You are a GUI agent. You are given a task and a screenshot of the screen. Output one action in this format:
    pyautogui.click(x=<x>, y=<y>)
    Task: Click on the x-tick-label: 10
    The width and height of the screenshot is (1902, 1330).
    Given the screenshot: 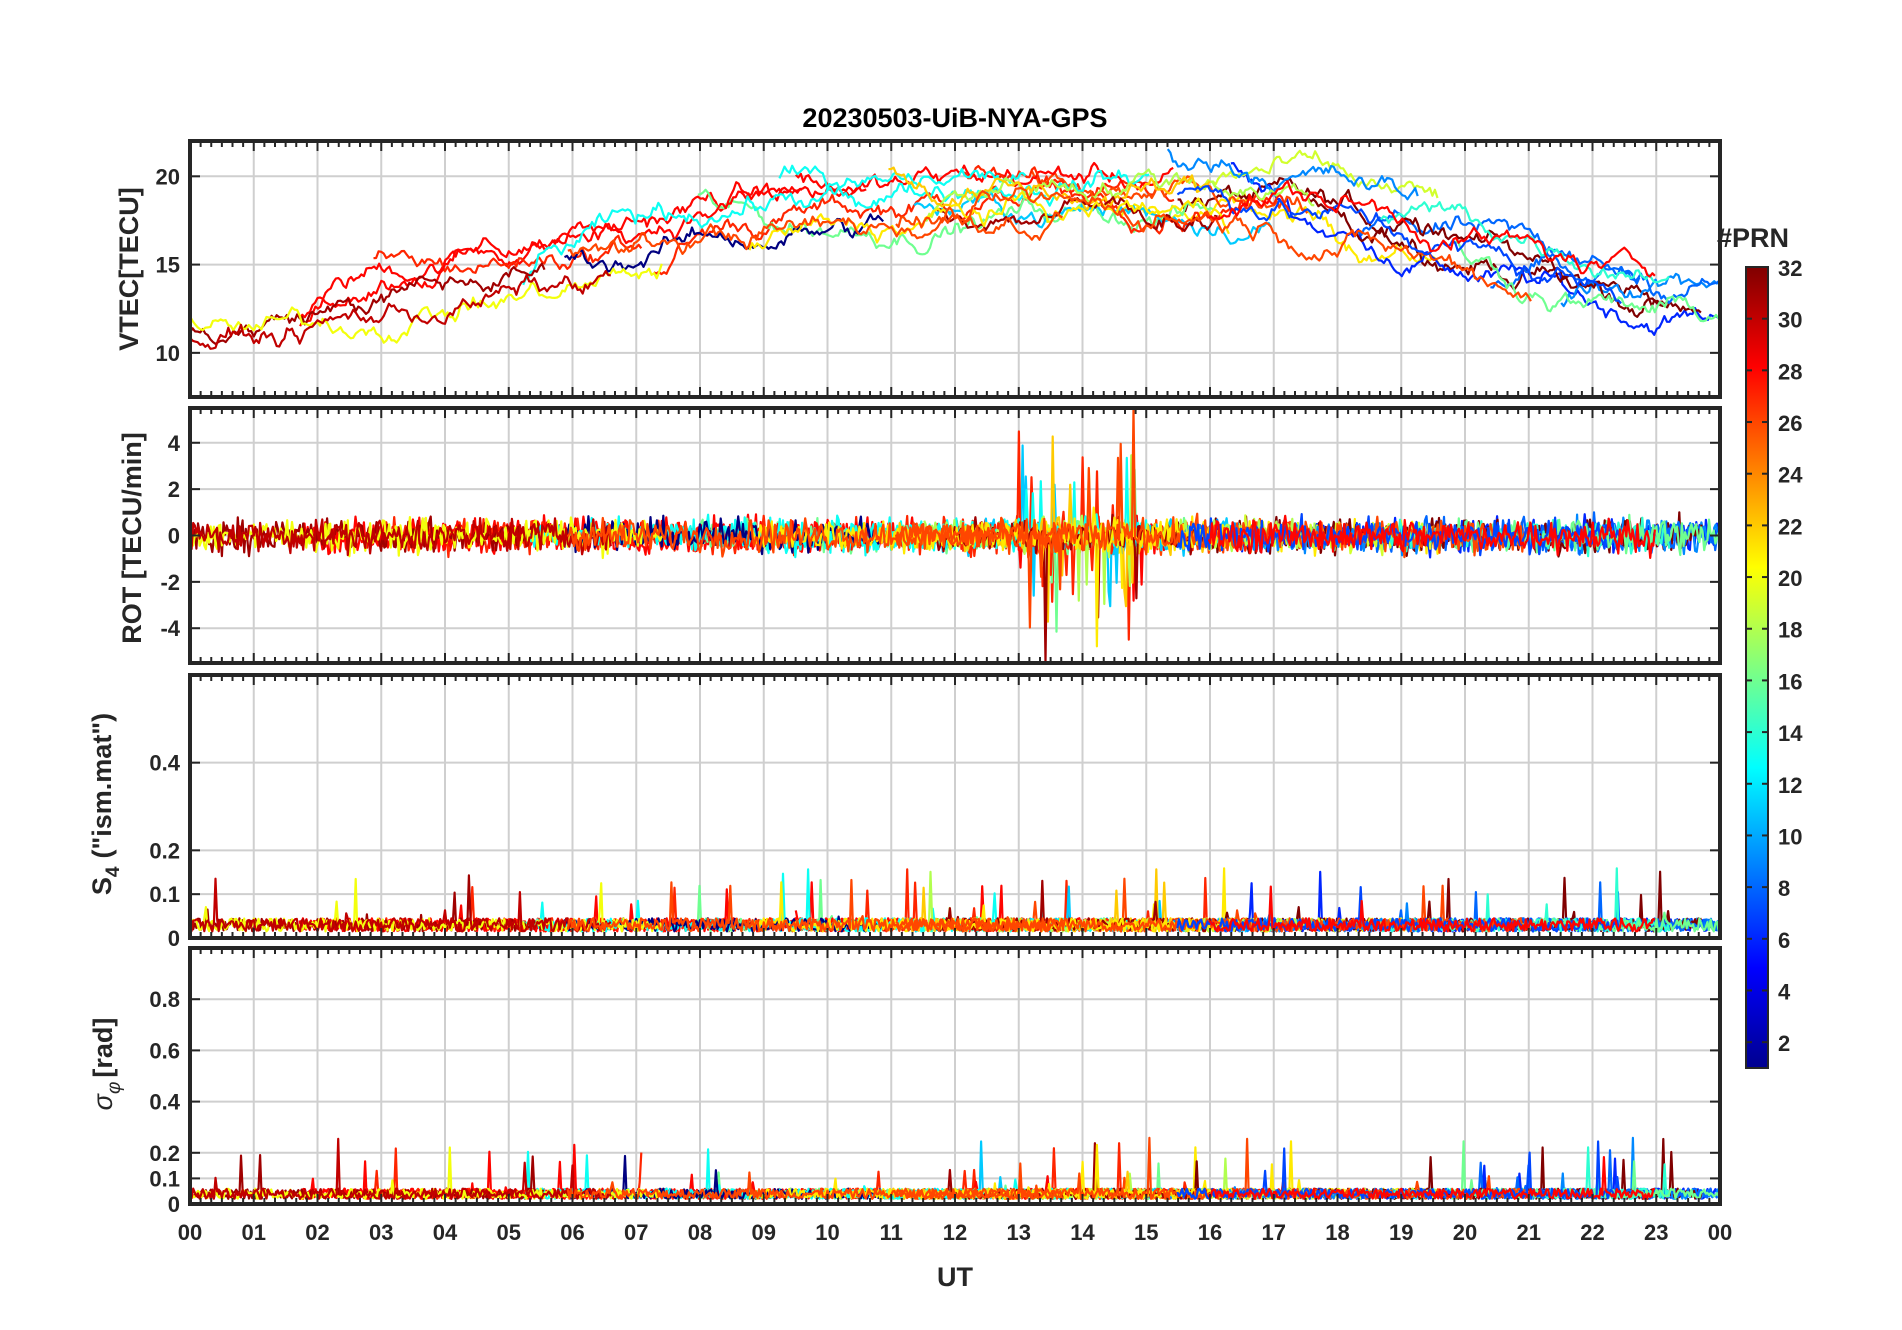 What is the action you would take?
    pyautogui.click(x=827, y=1232)
    